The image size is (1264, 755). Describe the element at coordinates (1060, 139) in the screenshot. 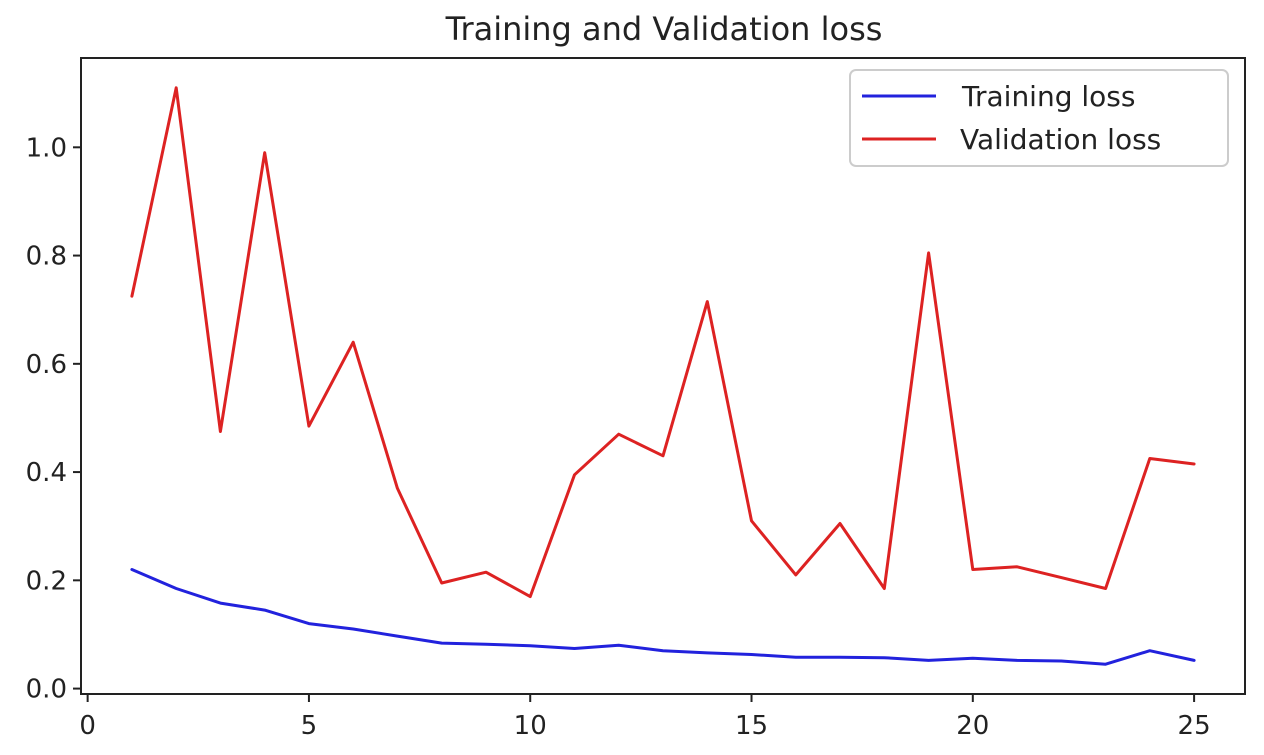

I see `legend-label-validation: Validation loss` at that location.